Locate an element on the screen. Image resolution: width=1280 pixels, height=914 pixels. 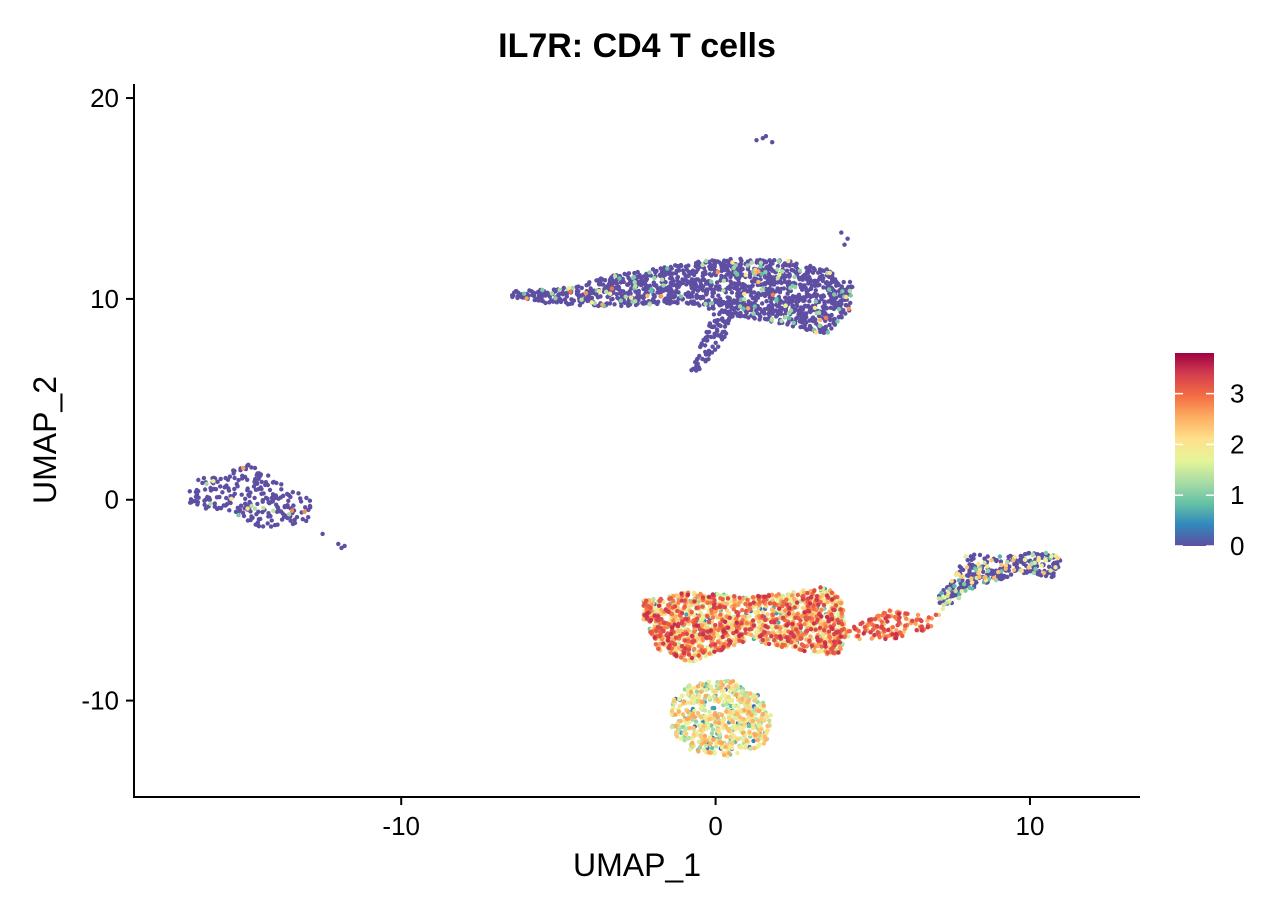
y-axis-title: UMAP_2 is located at coordinates (45, 440).